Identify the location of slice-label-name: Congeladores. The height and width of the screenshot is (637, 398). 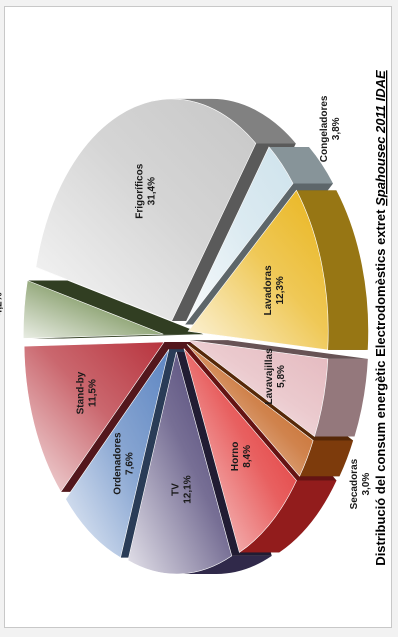
(324, 128).